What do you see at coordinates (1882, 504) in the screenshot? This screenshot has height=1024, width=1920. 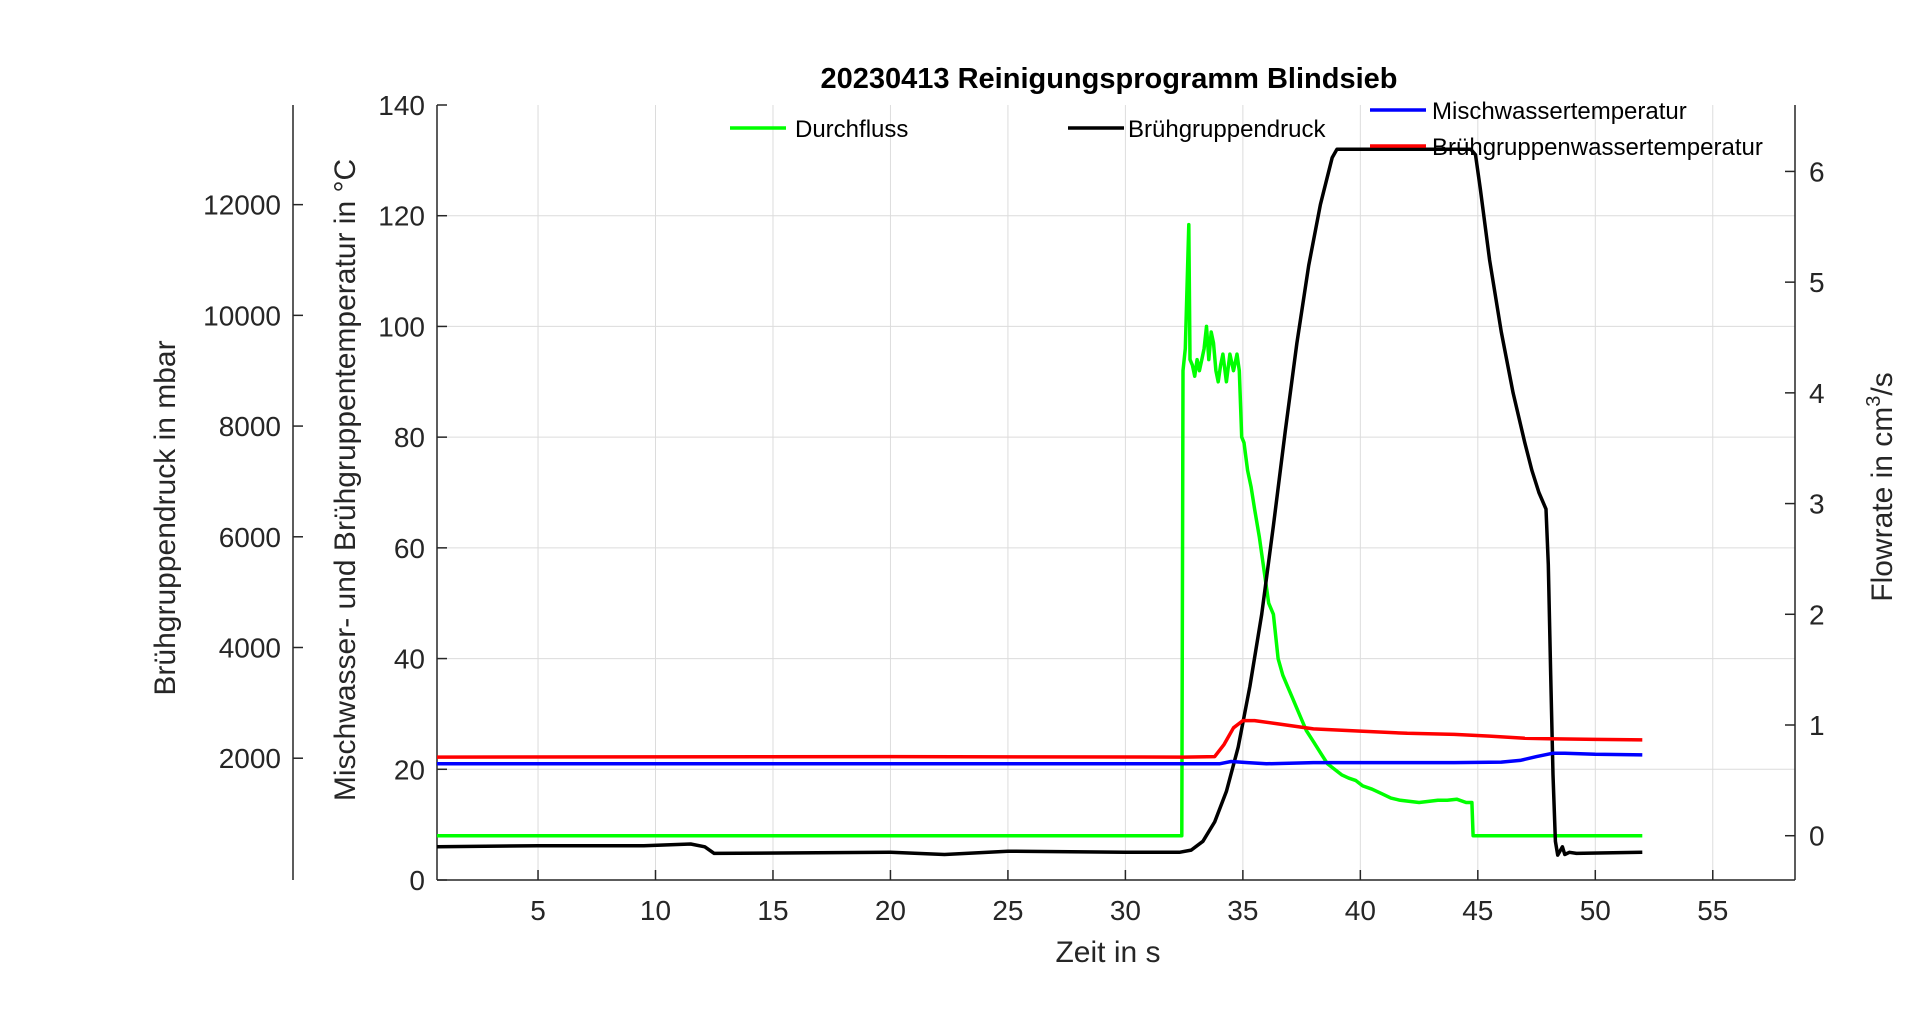 I see `flow-axis-label-main: Flowrate in cm` at bounding box center [1882, 504].